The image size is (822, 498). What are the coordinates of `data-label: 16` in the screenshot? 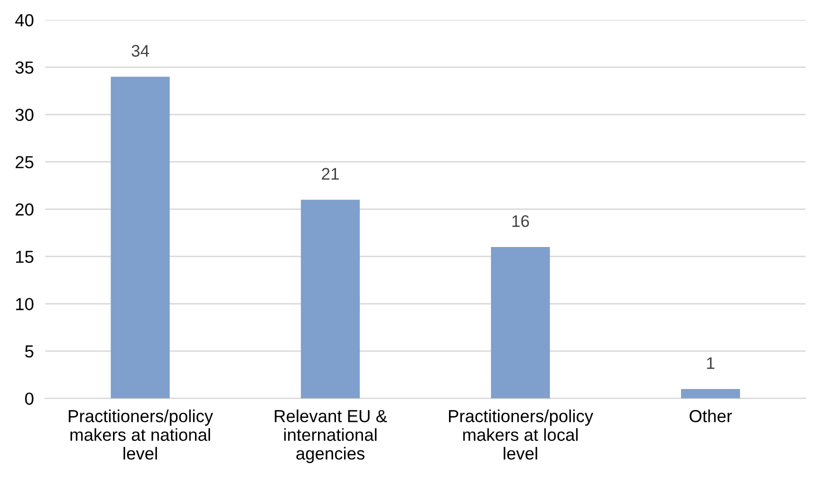 It's located at (520, 221).